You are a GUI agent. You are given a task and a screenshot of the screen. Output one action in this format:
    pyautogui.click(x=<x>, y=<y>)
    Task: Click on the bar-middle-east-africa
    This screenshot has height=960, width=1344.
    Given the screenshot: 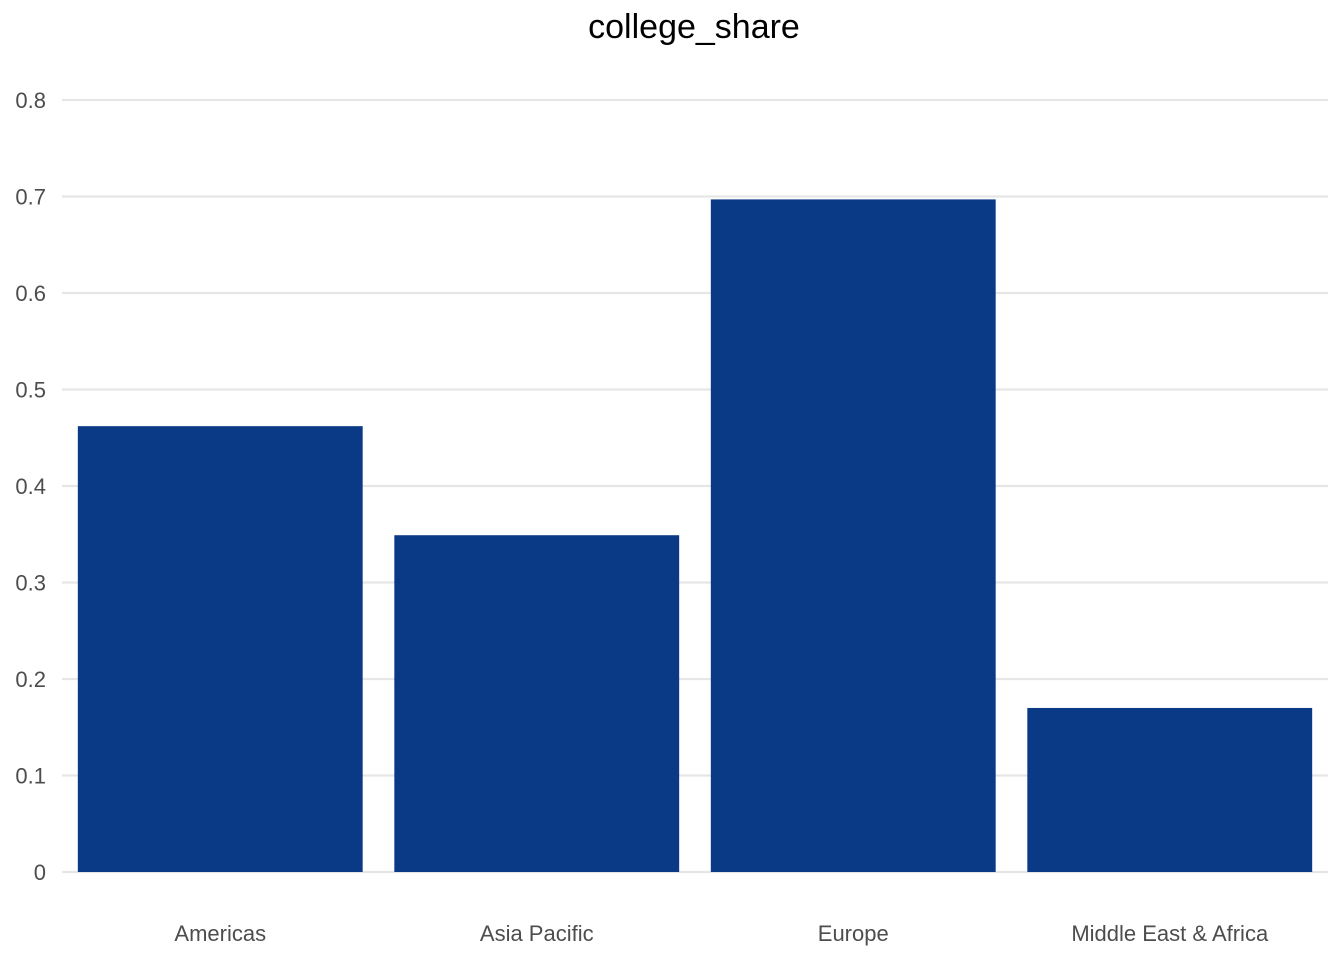 What is the action you would take?
    pyautogui.click(x=1170, y=789)
    